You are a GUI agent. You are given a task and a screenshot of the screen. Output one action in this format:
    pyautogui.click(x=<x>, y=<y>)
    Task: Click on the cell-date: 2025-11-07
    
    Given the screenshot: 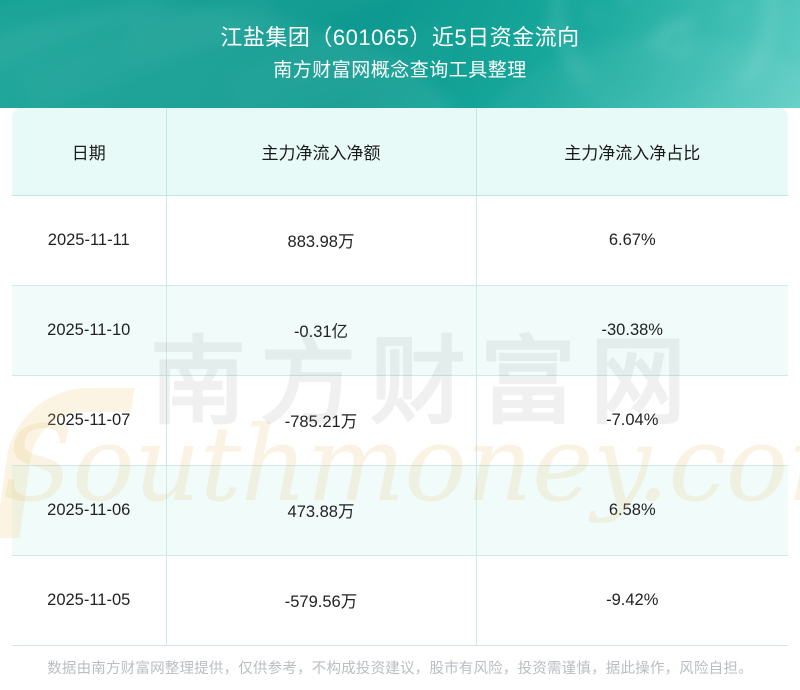 What is the action you would take?
    pyautogui.click(x=89, y=420)
    